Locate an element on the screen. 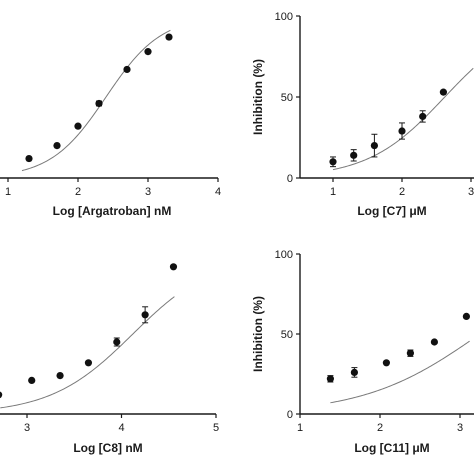  x-axis-title: Log [Argatroban] nM is located at coordinates (112, 211).